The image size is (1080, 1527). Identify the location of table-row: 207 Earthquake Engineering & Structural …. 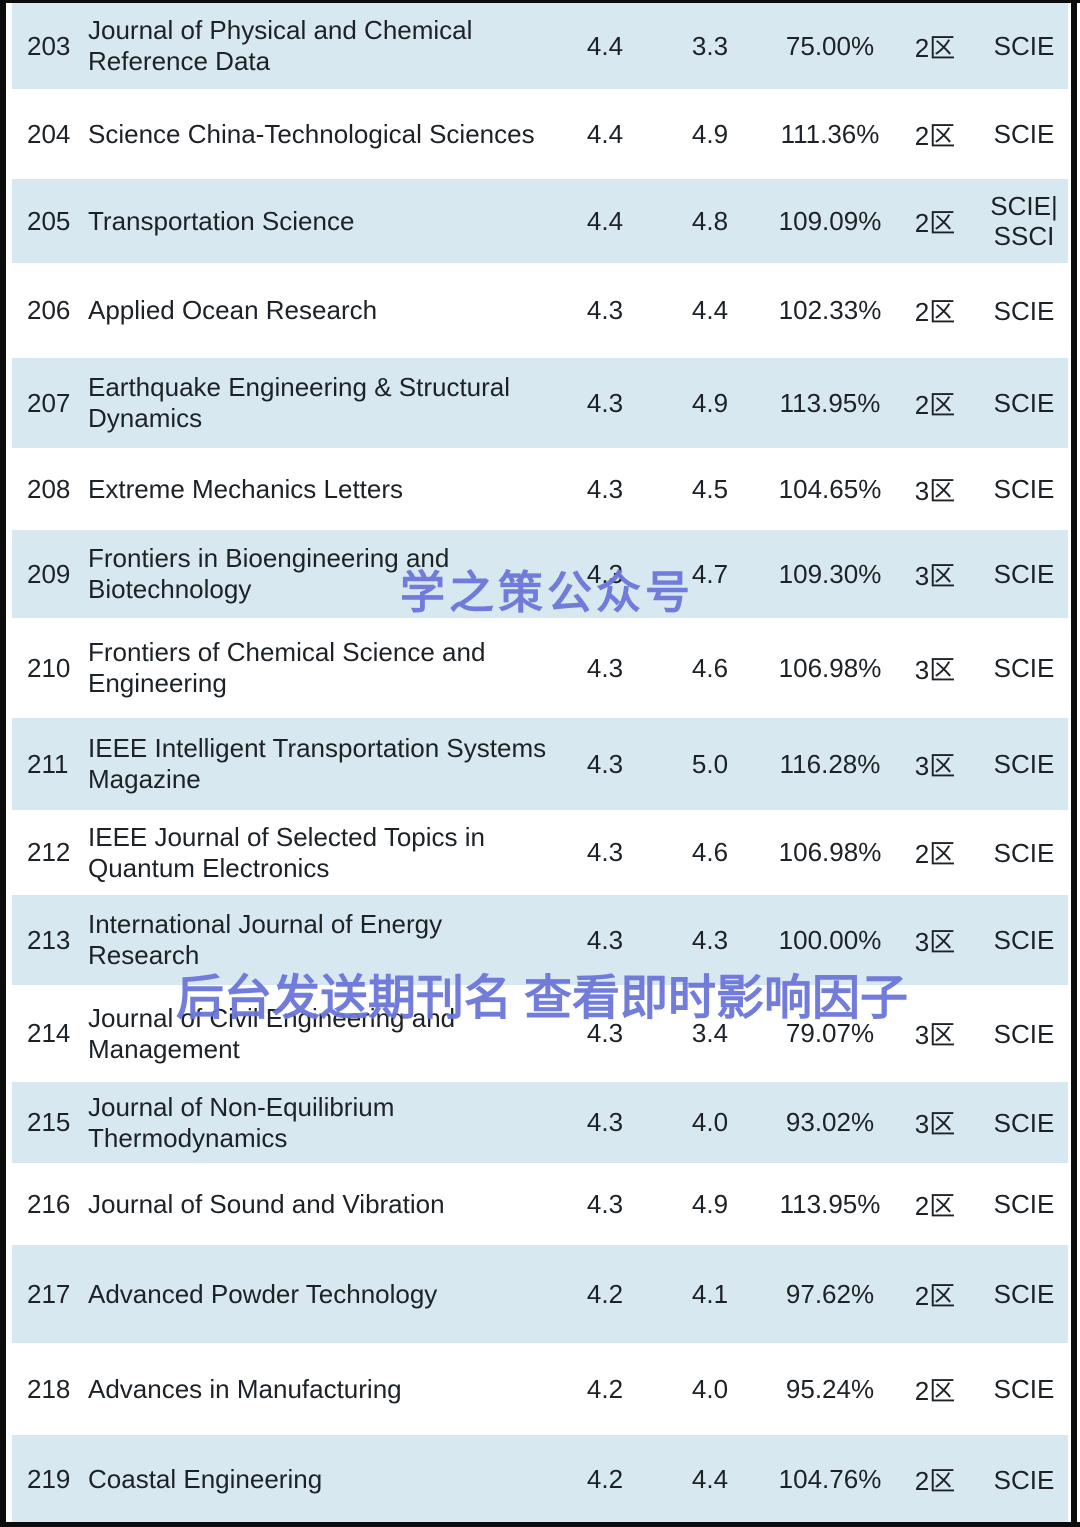
(540, 403).